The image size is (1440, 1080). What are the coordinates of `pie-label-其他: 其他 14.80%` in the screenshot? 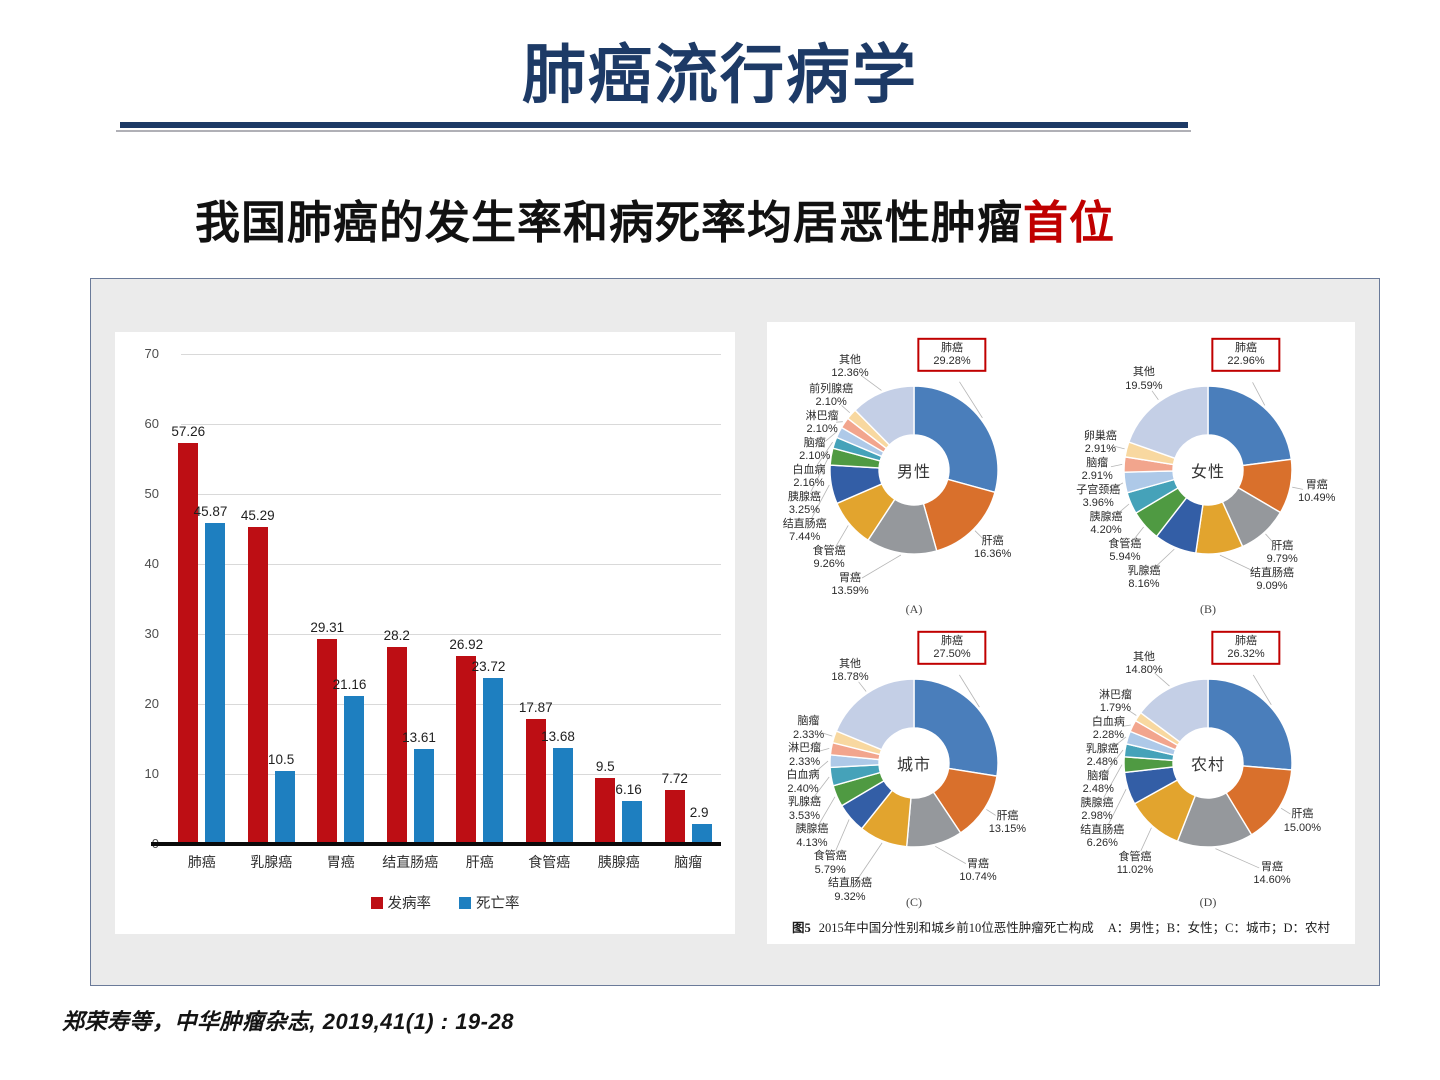 It's located at (1143, 664).